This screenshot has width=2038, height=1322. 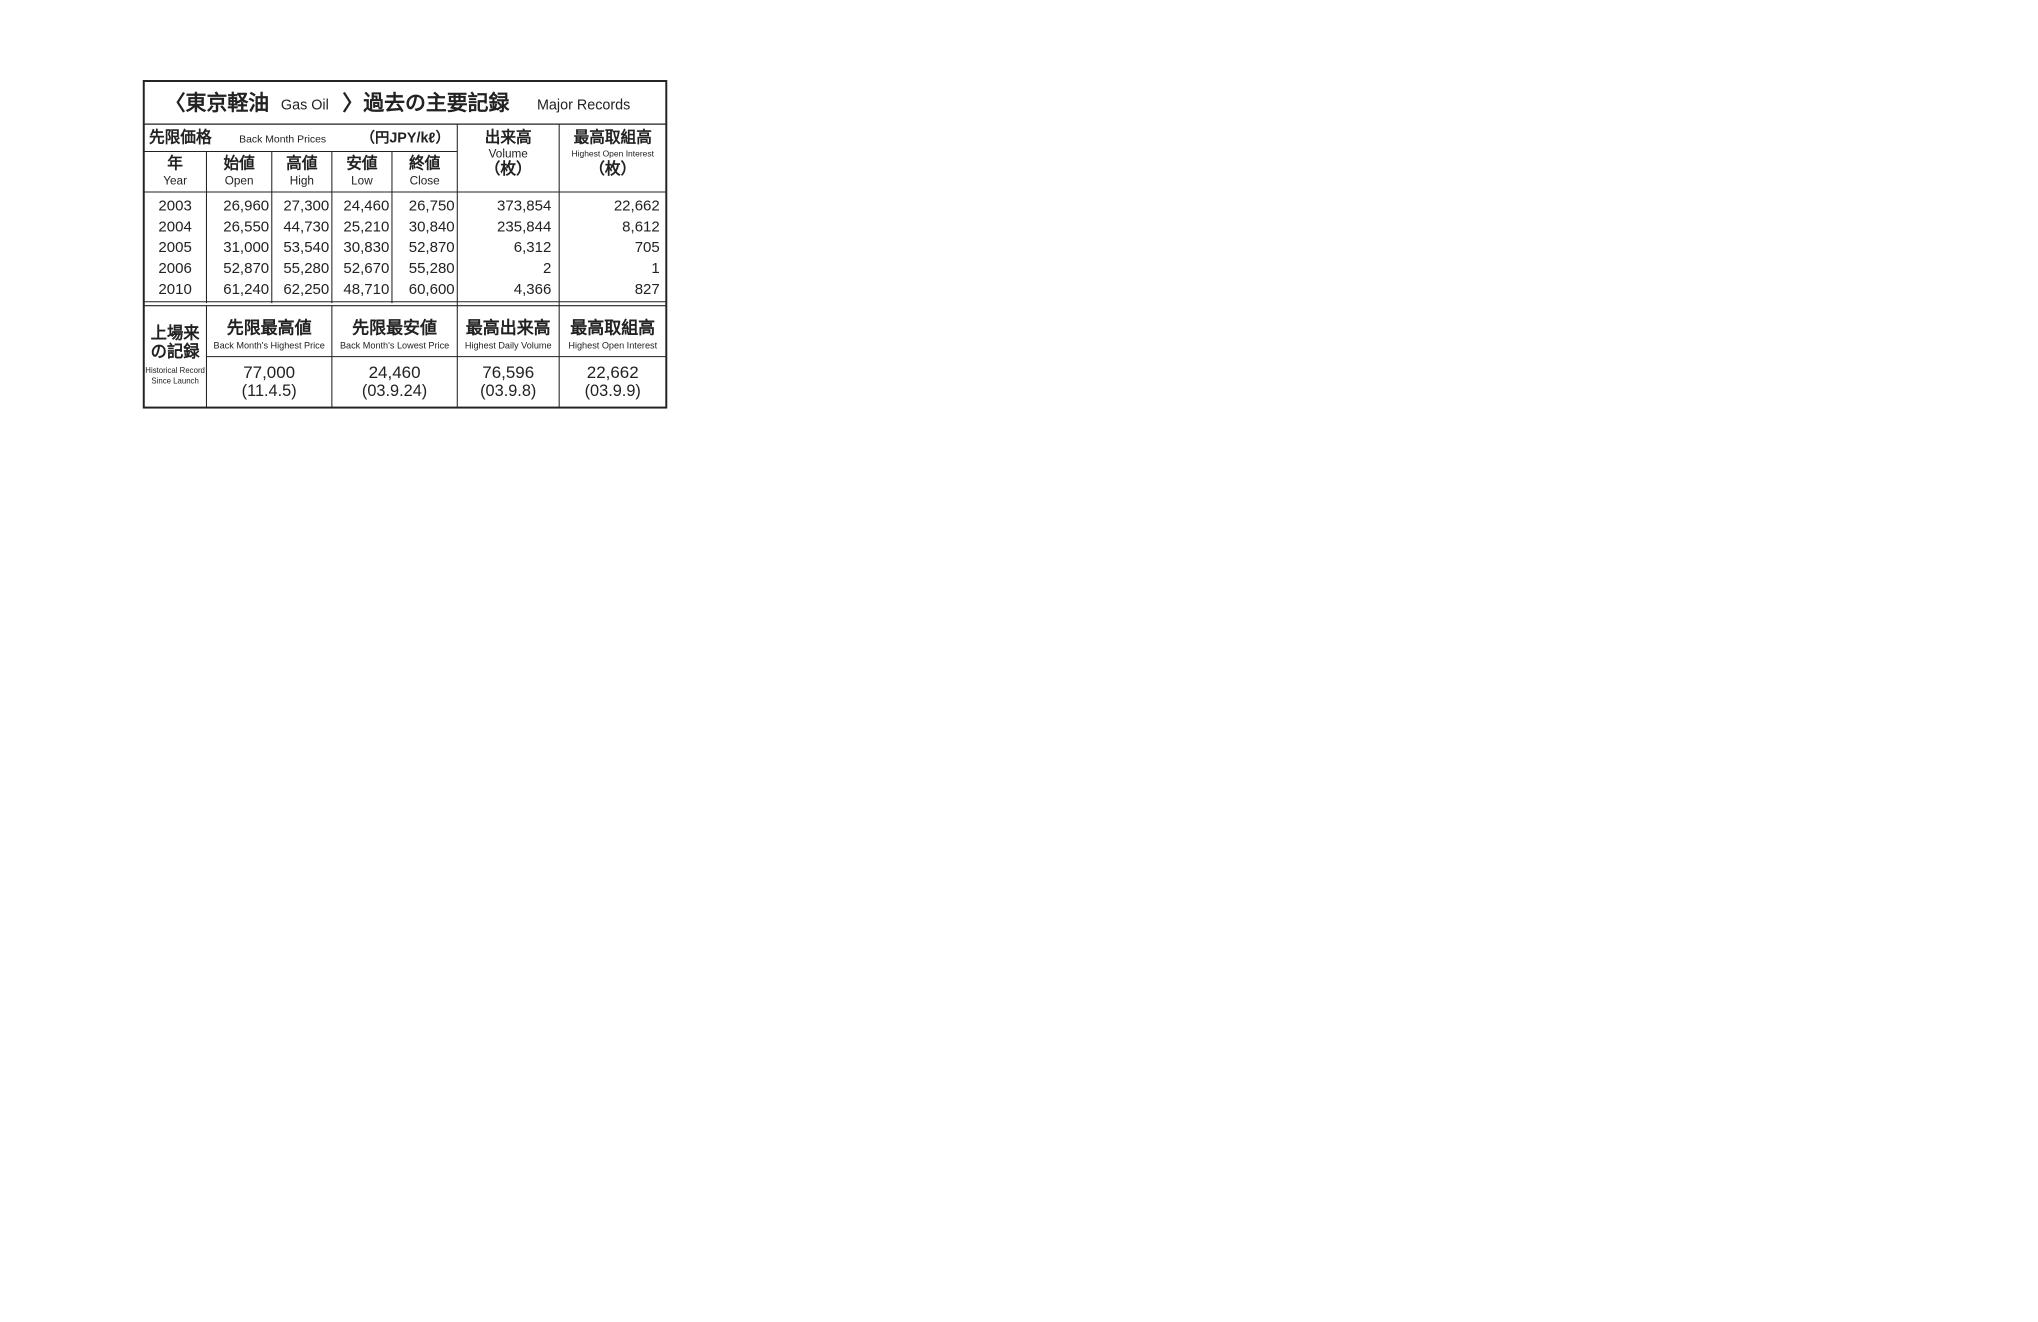 I want to click on table-text: Back Month Prices, so click(x=282, y=140).